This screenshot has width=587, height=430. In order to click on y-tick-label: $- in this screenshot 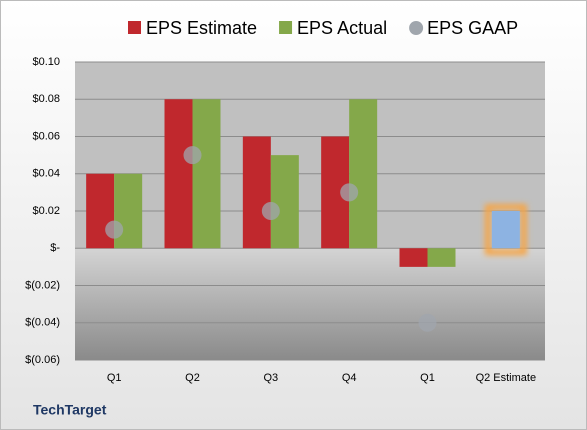, I will do `click(55, 248)`.